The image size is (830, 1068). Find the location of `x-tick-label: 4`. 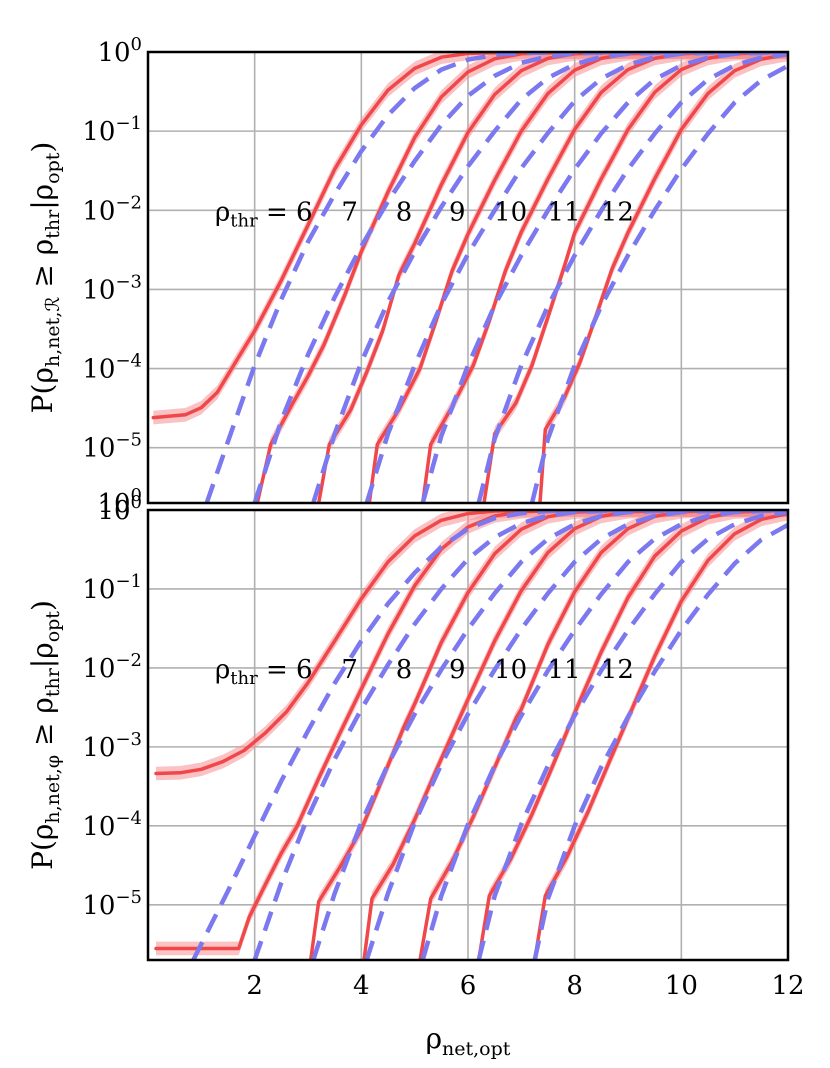

x-tick-label: 4 is located at coordinates (361, 986).